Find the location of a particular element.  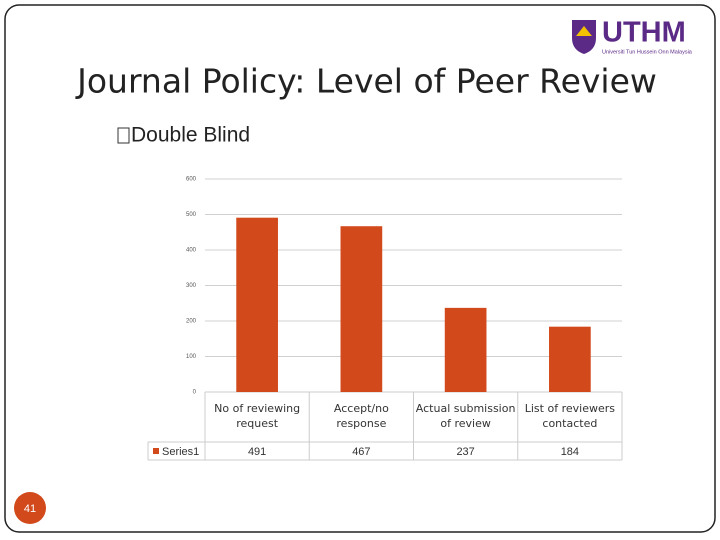

bullet-glyph is located at coordinates (123, 135).